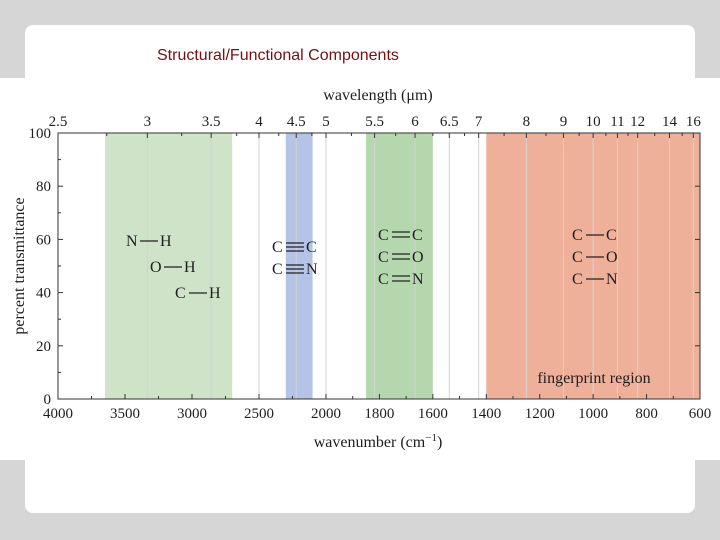  What do you see at coordinates (43, 347) in the screenshot?
I see `y-tick-label: 20` at bounding box center [43, 347].